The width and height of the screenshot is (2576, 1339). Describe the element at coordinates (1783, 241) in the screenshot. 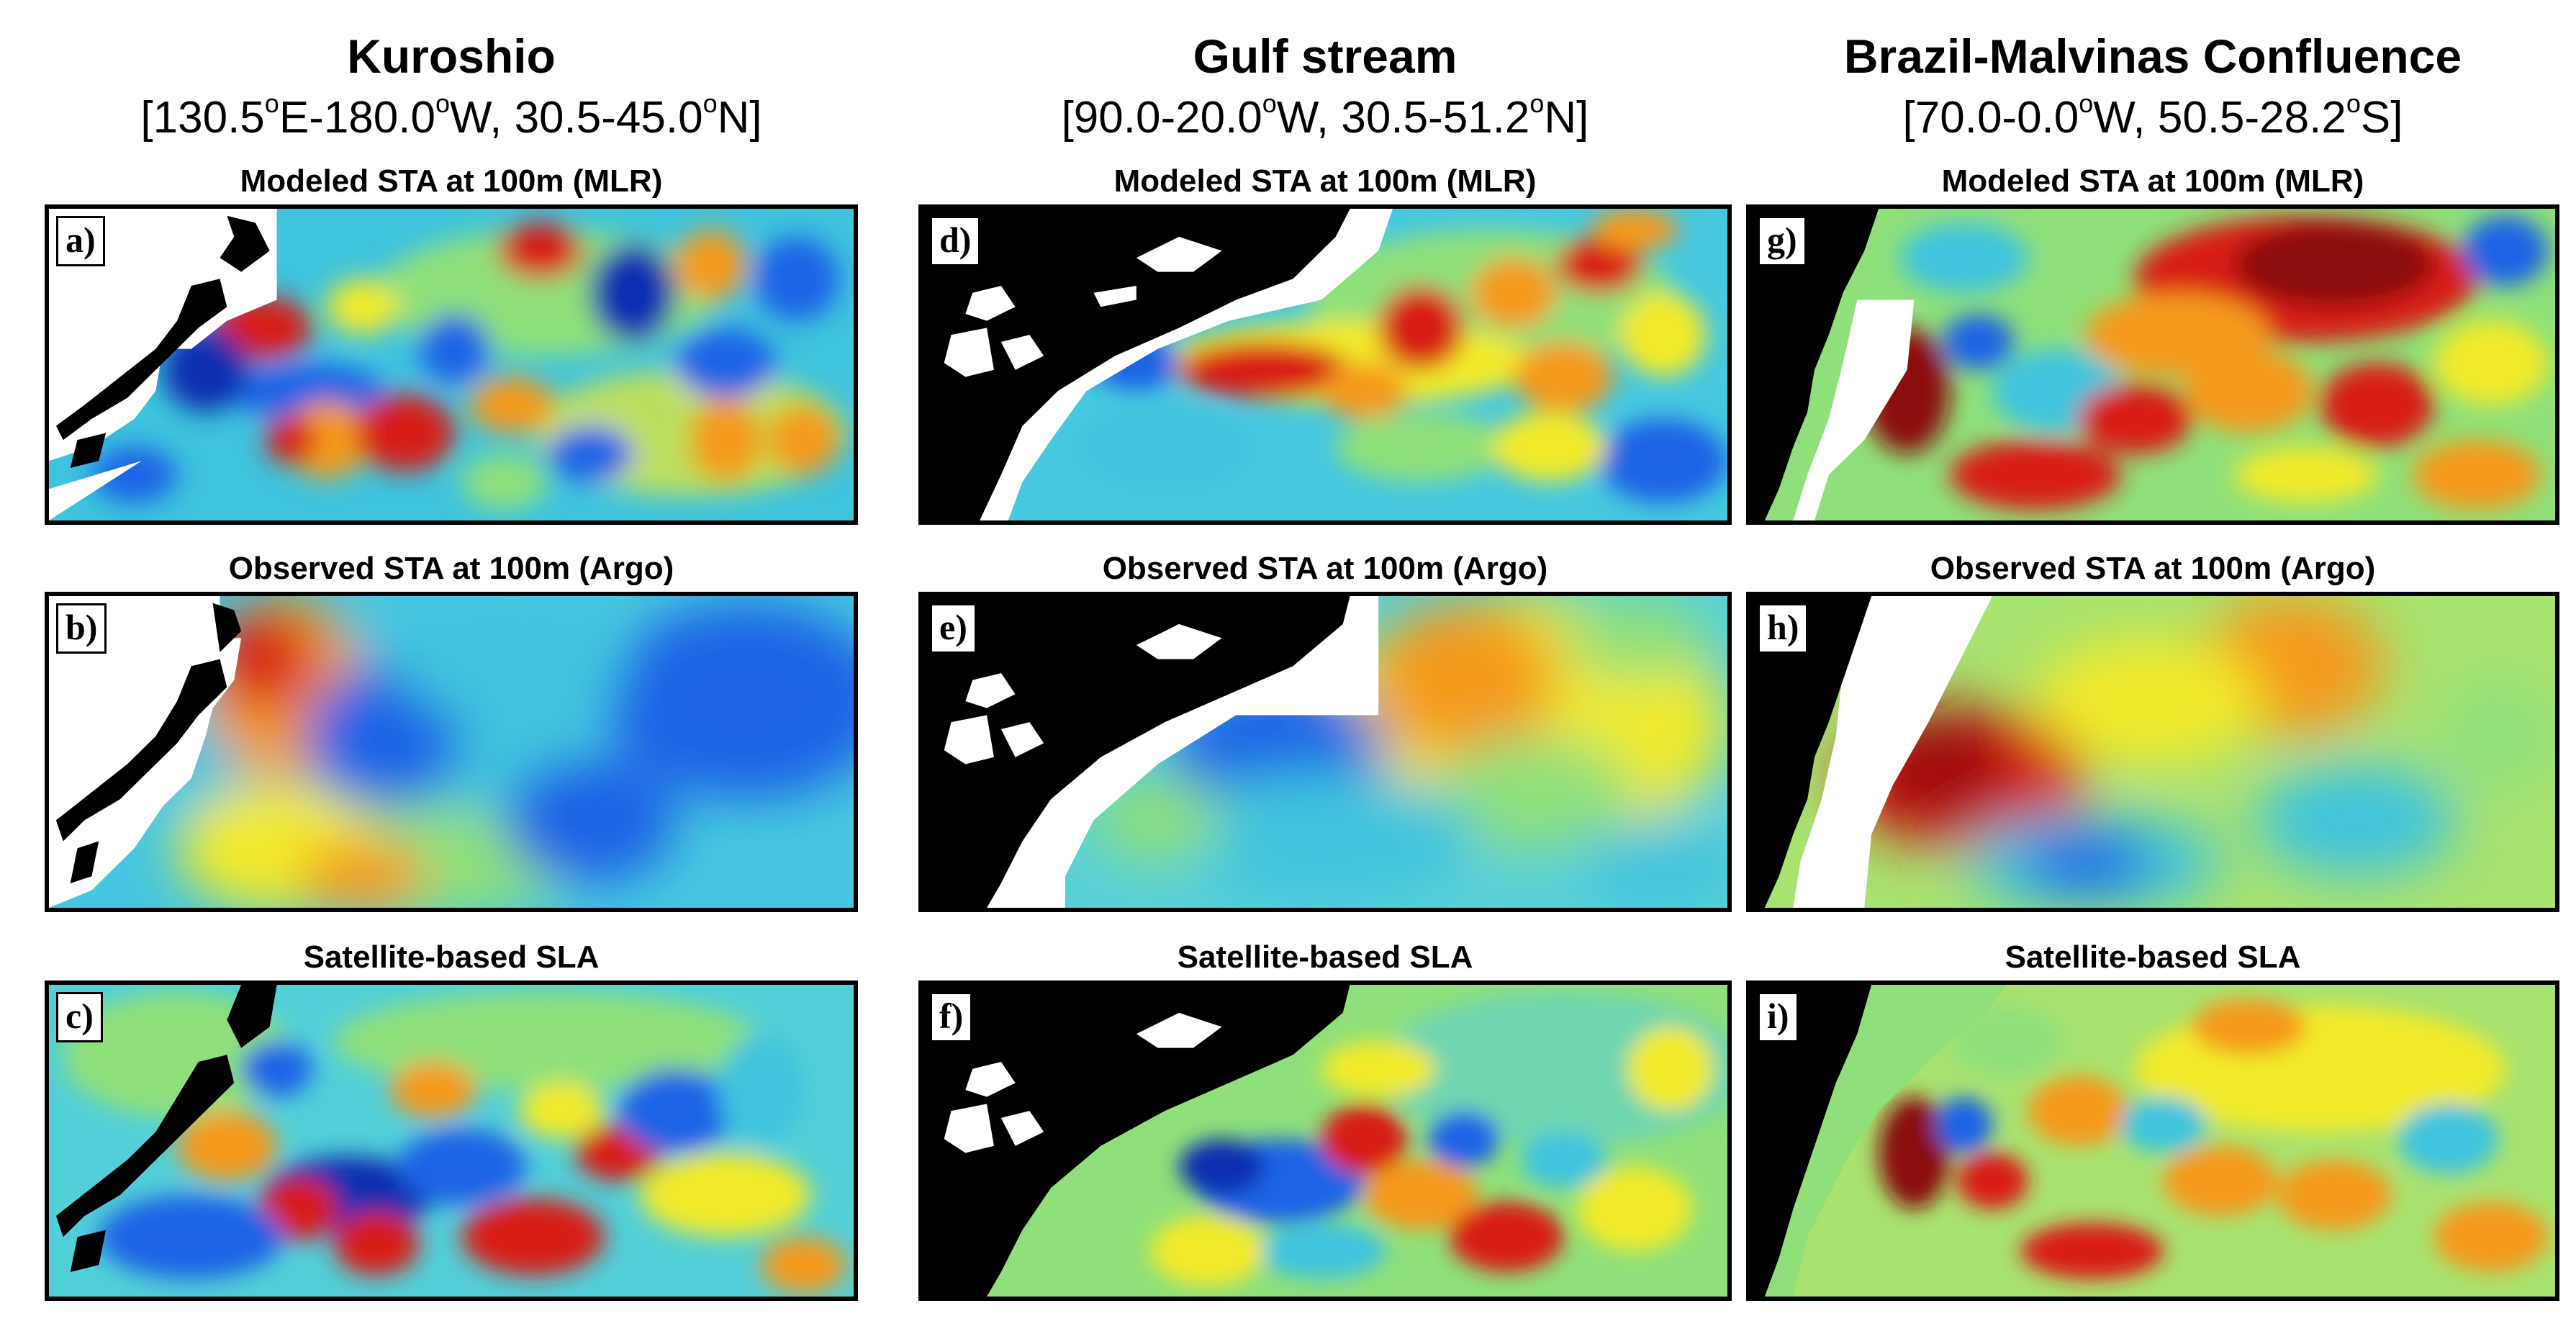

I see `panel-letter-g: g)` at that location.